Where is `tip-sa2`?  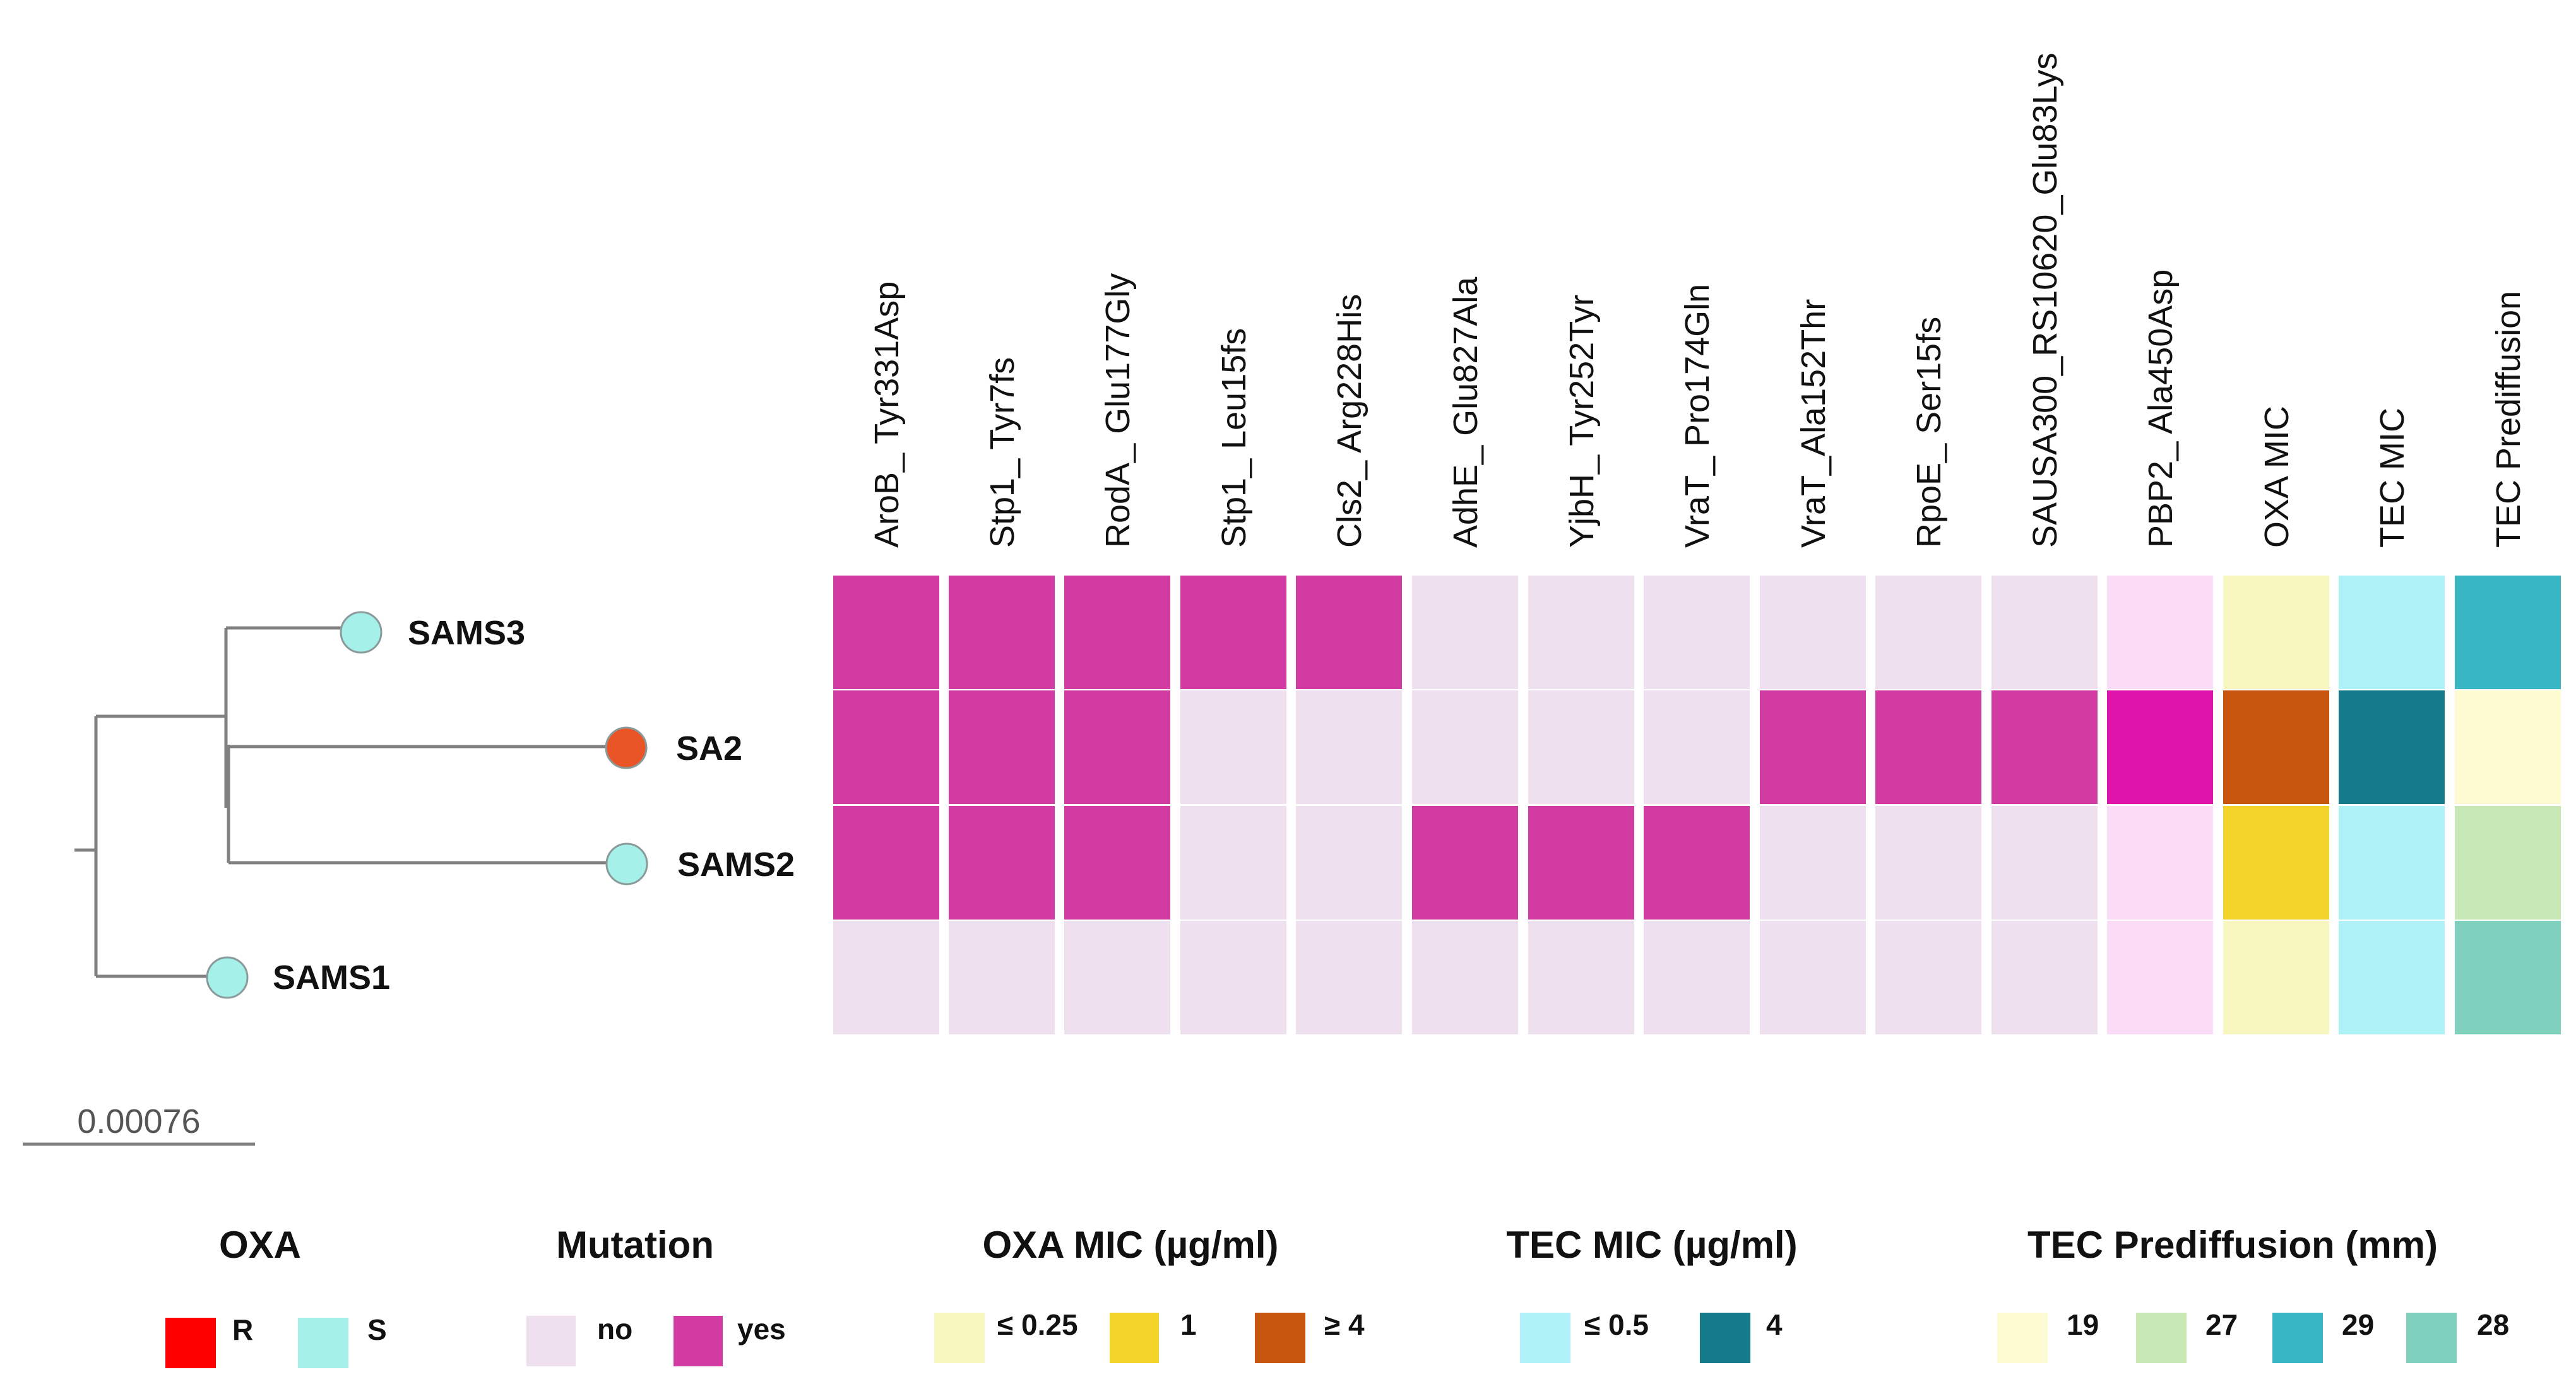
tip-sa2 is located at coordinates (626, 747).